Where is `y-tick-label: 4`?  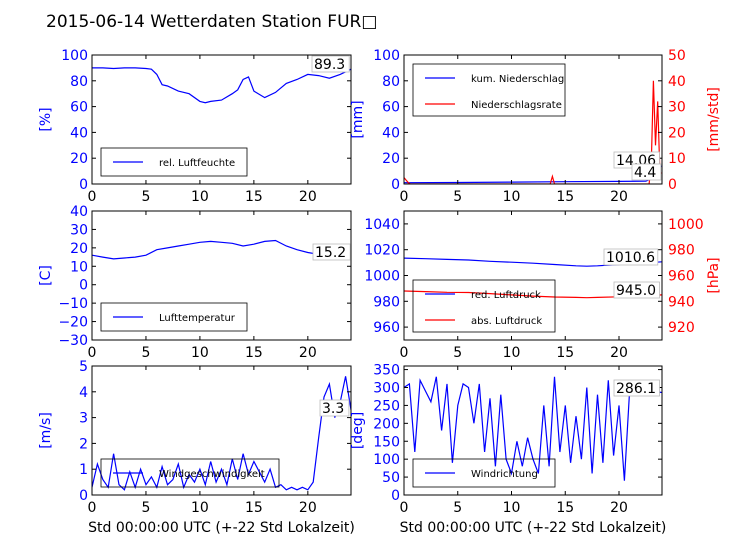
y-tick-label: 4 is located at coordinates (83, 393).